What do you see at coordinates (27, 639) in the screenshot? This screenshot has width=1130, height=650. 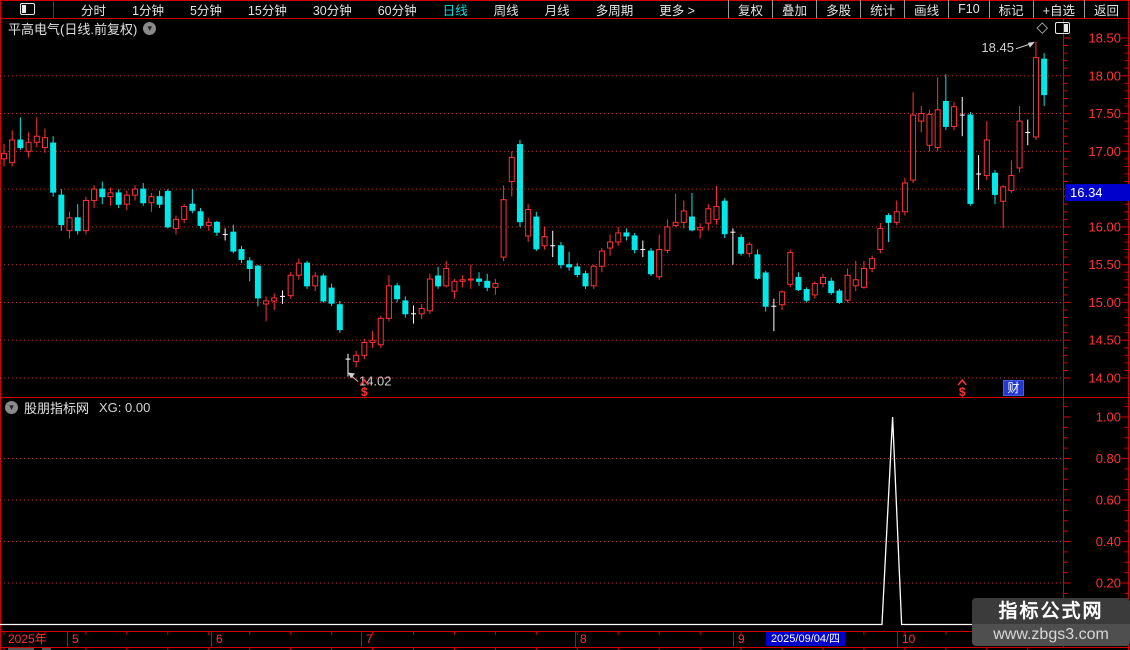 I see `year-label: 2025年` at bounding box center [27, 639].